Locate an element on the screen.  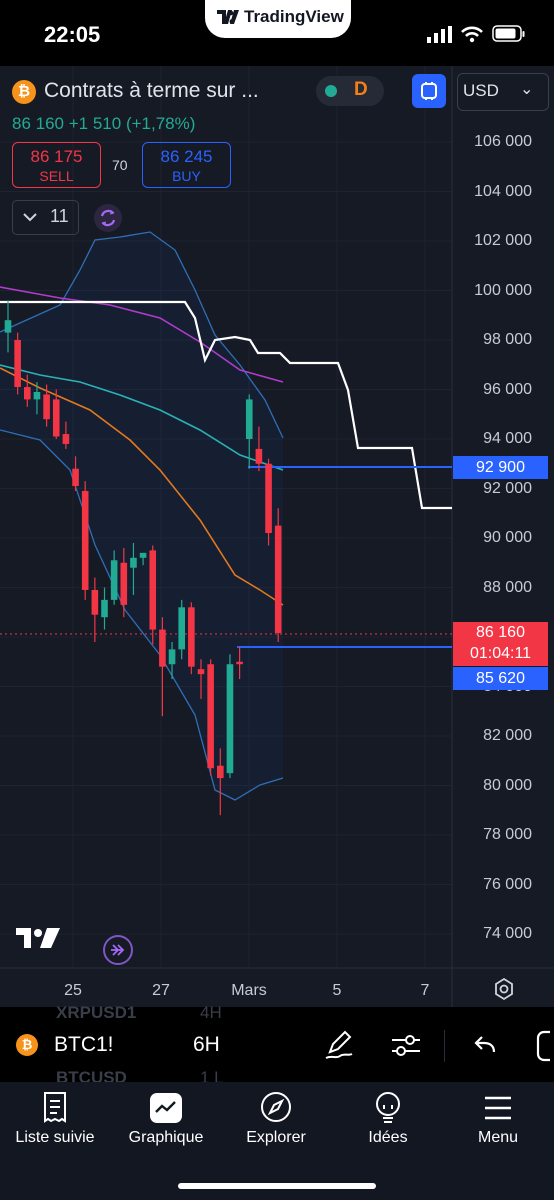
sell-label: SELL is located at coordinates (56, 176).